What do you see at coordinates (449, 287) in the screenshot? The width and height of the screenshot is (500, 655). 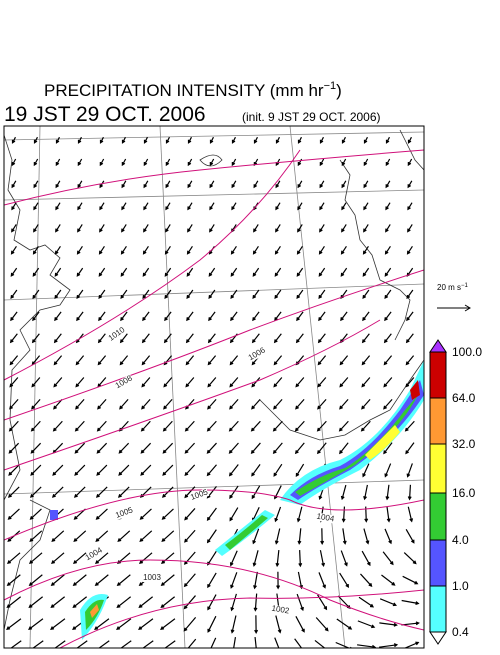 I see `scale-label-main: 20 m s` at bounding box center [449, 287].